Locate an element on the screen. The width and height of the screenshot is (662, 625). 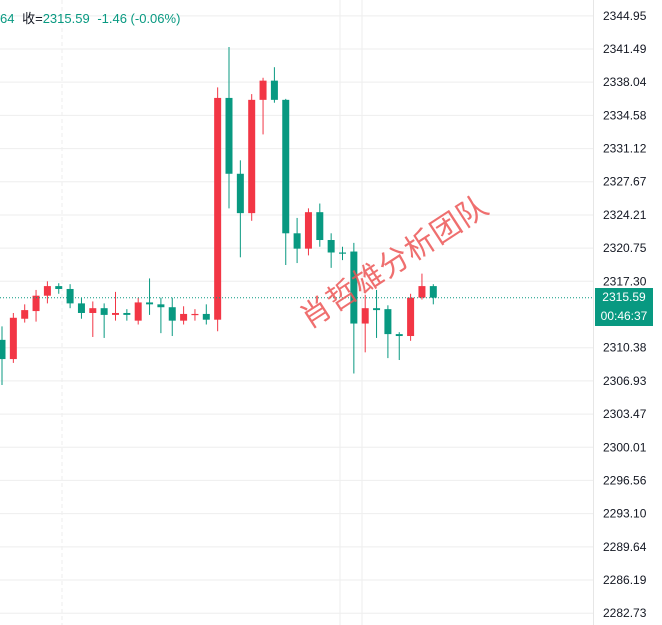
y-tick-label: 2327.67 is located at coordinates (625, 182).